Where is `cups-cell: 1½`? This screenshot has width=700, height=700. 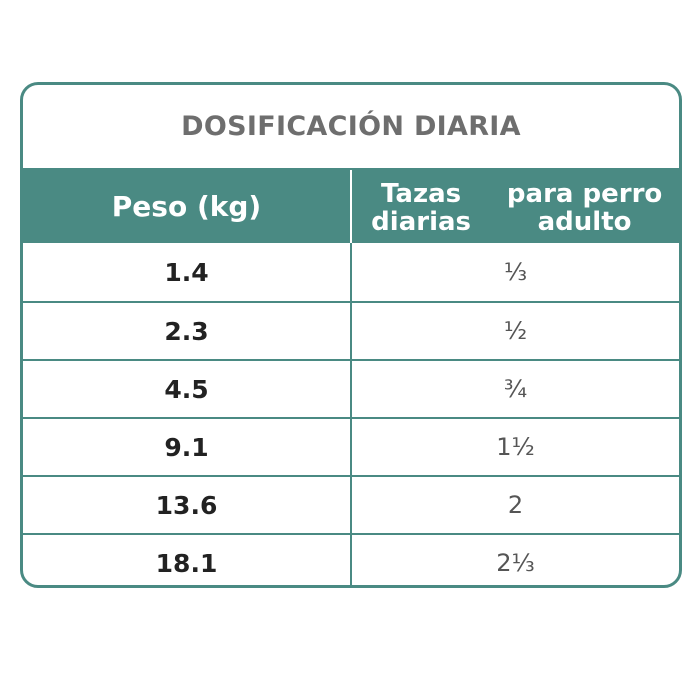
cups-cell: 1½ is located at coordinates (515, 447).